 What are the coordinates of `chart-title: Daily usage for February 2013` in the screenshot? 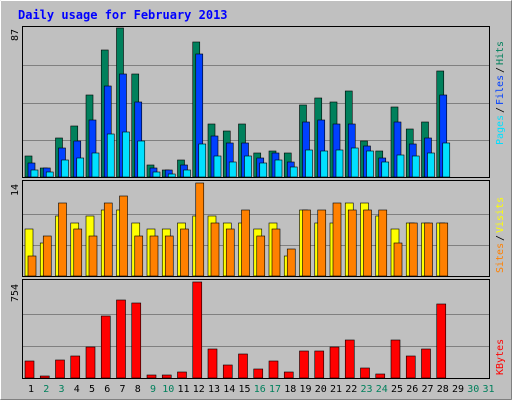 It's located at (123, 15).